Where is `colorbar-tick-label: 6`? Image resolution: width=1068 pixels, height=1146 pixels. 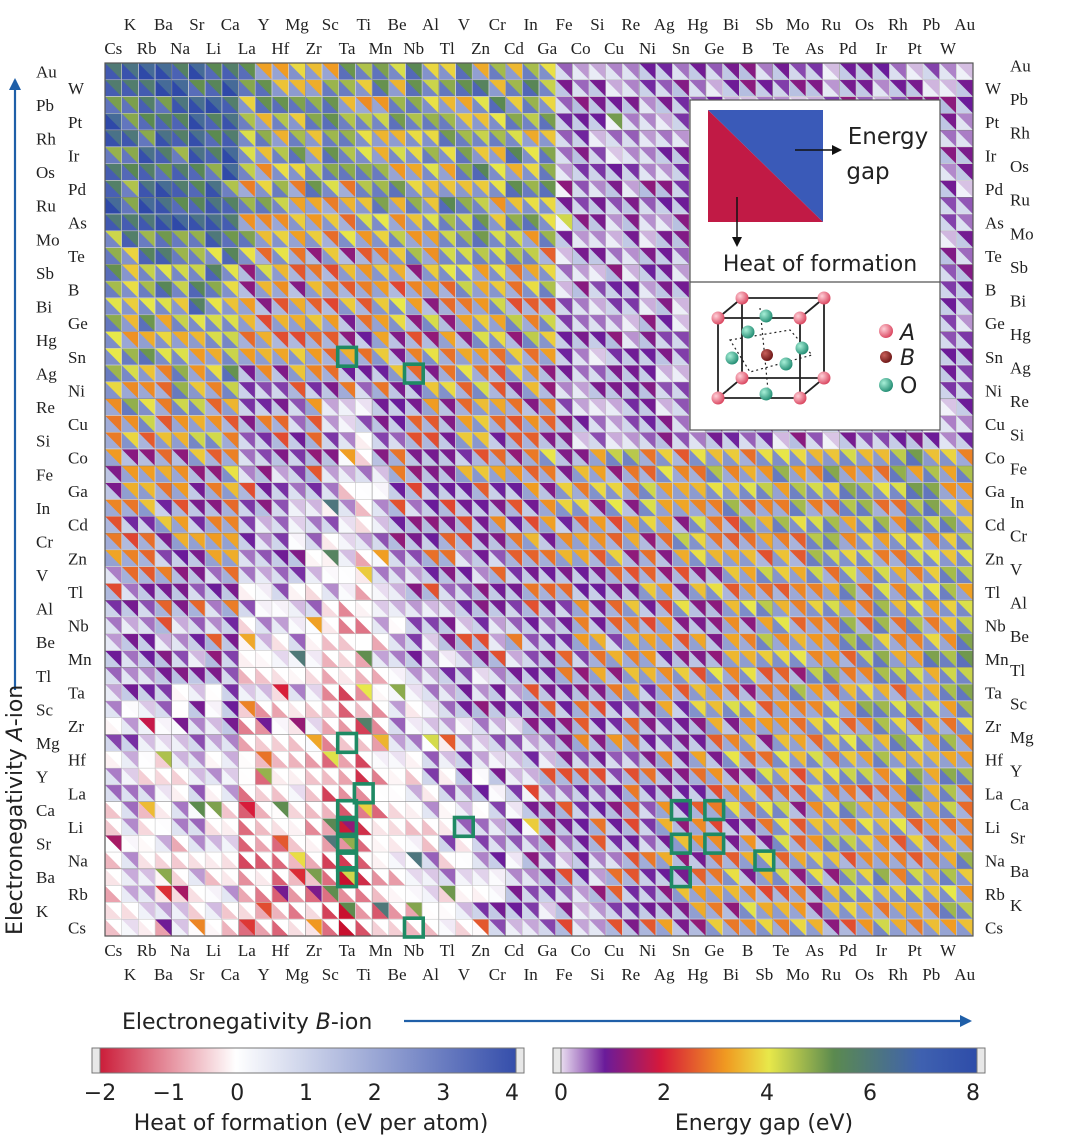
colorbar-tick-label: 6 is located at coordinates (870, 1093).